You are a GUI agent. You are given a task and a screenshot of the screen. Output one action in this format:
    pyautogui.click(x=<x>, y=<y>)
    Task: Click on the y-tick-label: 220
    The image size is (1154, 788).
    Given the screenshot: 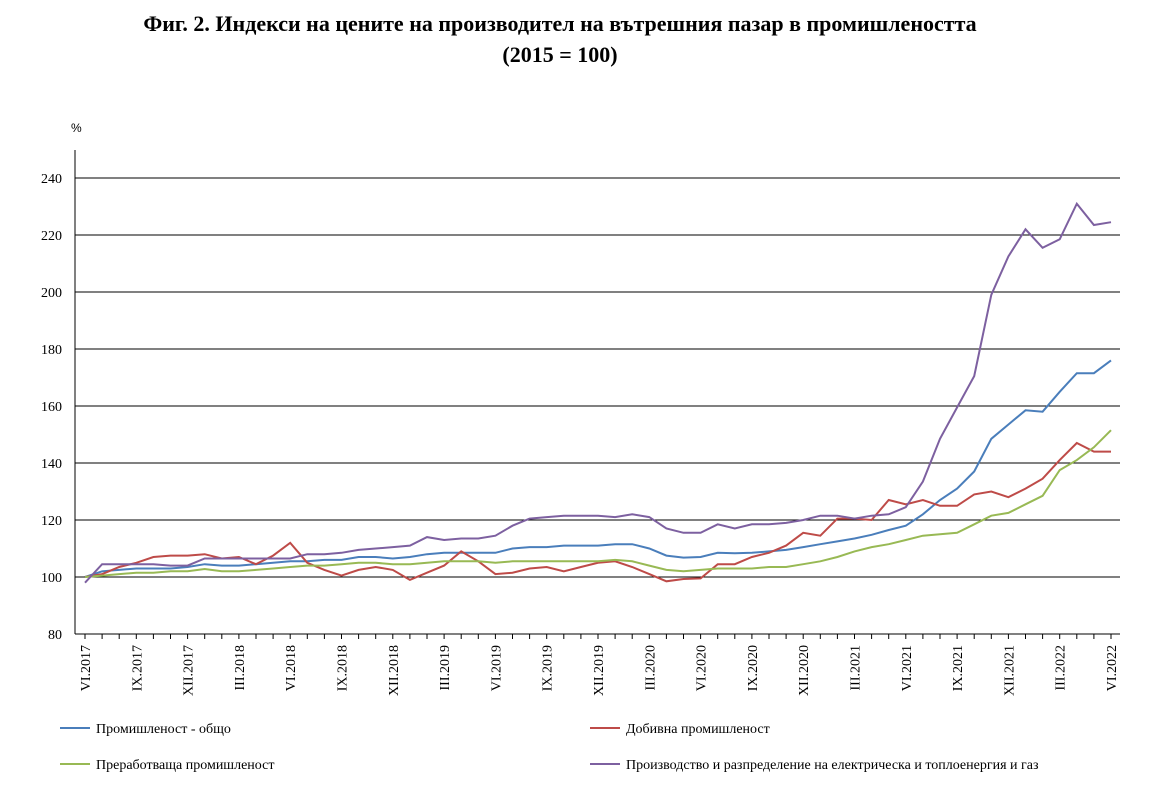 What is the action you would take?
    pyautogui.click(x=51, y=236)
    